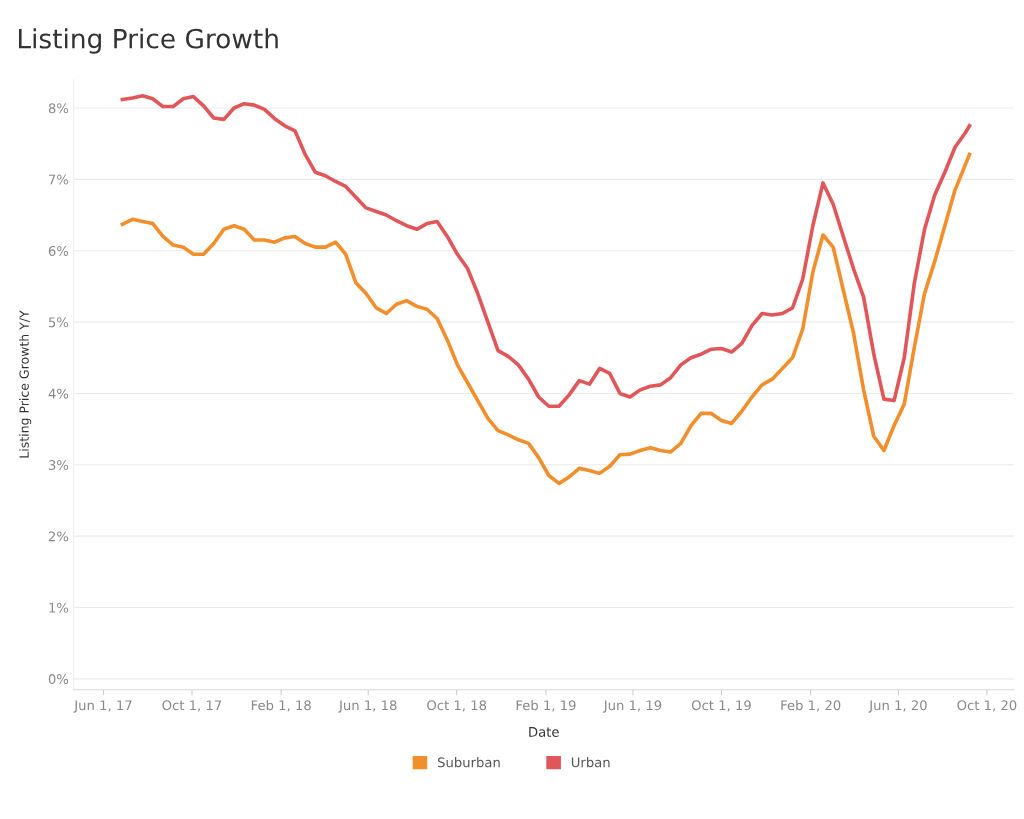  What do you see at coordinates (987, 706) in the screenshot?
I see `x-tick-label: Oct 1, 20` at bounding box center [987, 706].